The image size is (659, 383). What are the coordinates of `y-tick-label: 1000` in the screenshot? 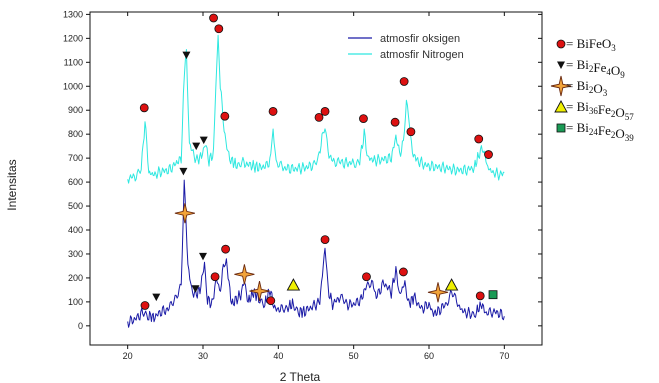 It's located at (73, 86).